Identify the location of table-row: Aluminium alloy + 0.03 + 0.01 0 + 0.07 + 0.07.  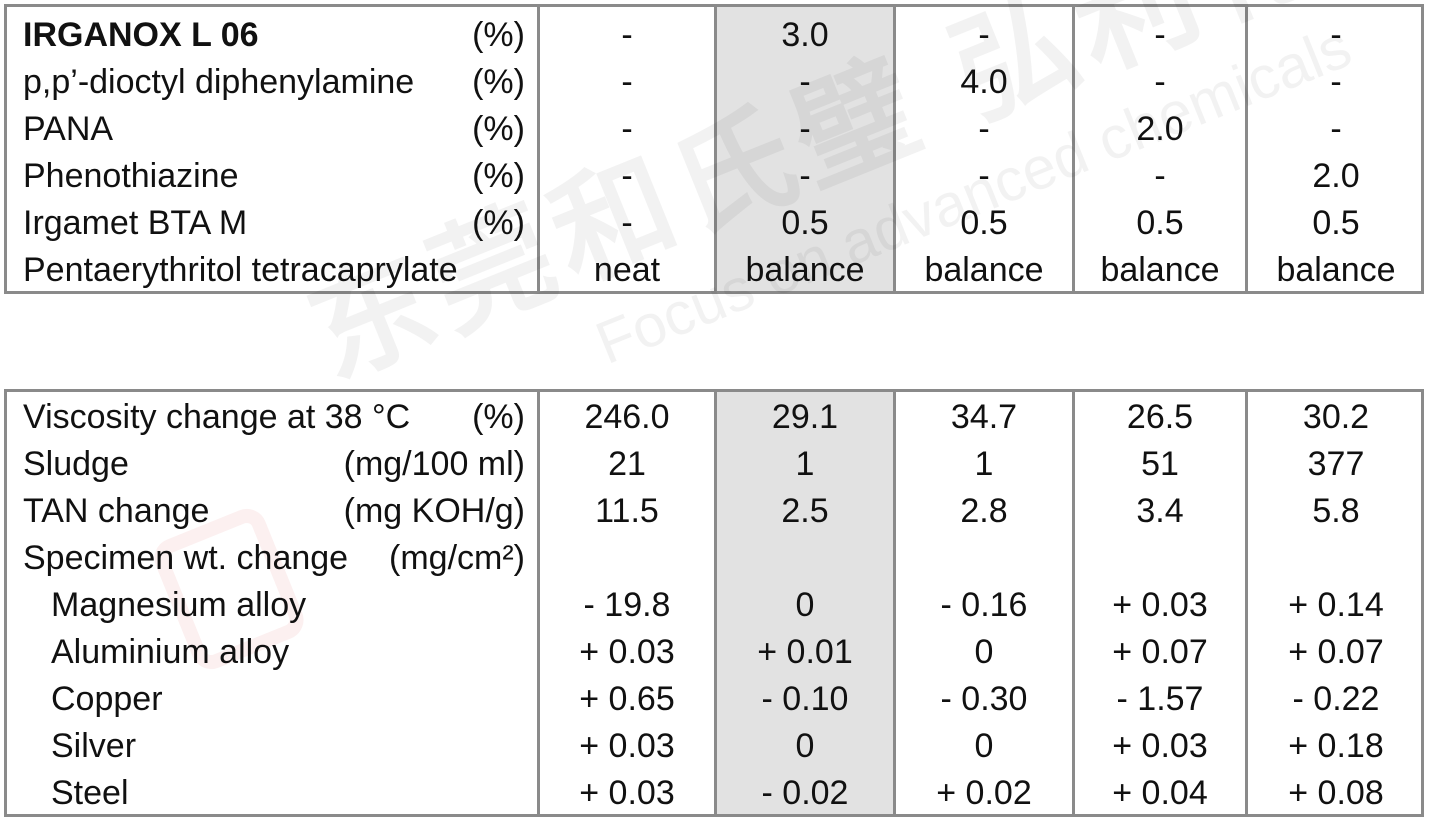
(714, 652).